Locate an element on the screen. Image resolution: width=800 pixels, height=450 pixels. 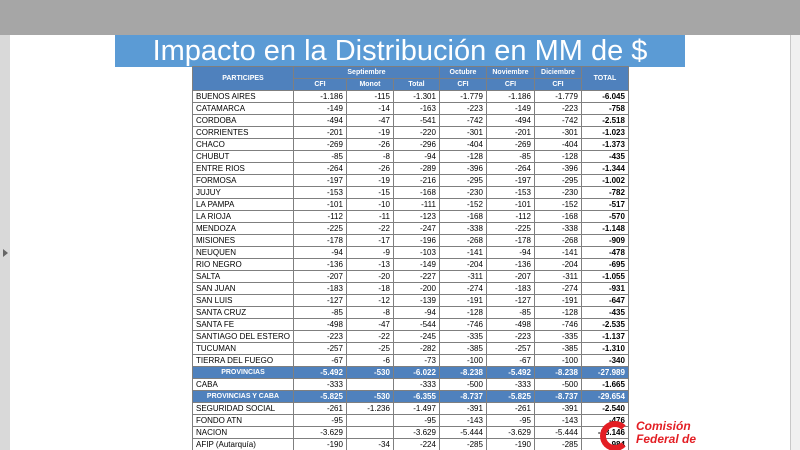
panel-arrow is located at coordinates (5, 253).